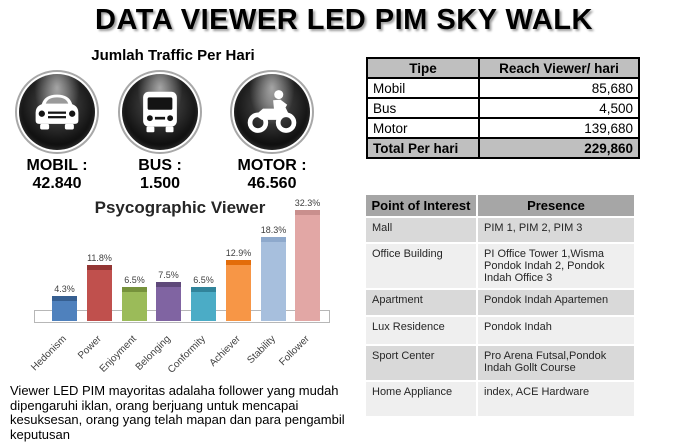 The width and height of the screenshot is (688, 444). I want to click on bus-icon, so click(160, 112).